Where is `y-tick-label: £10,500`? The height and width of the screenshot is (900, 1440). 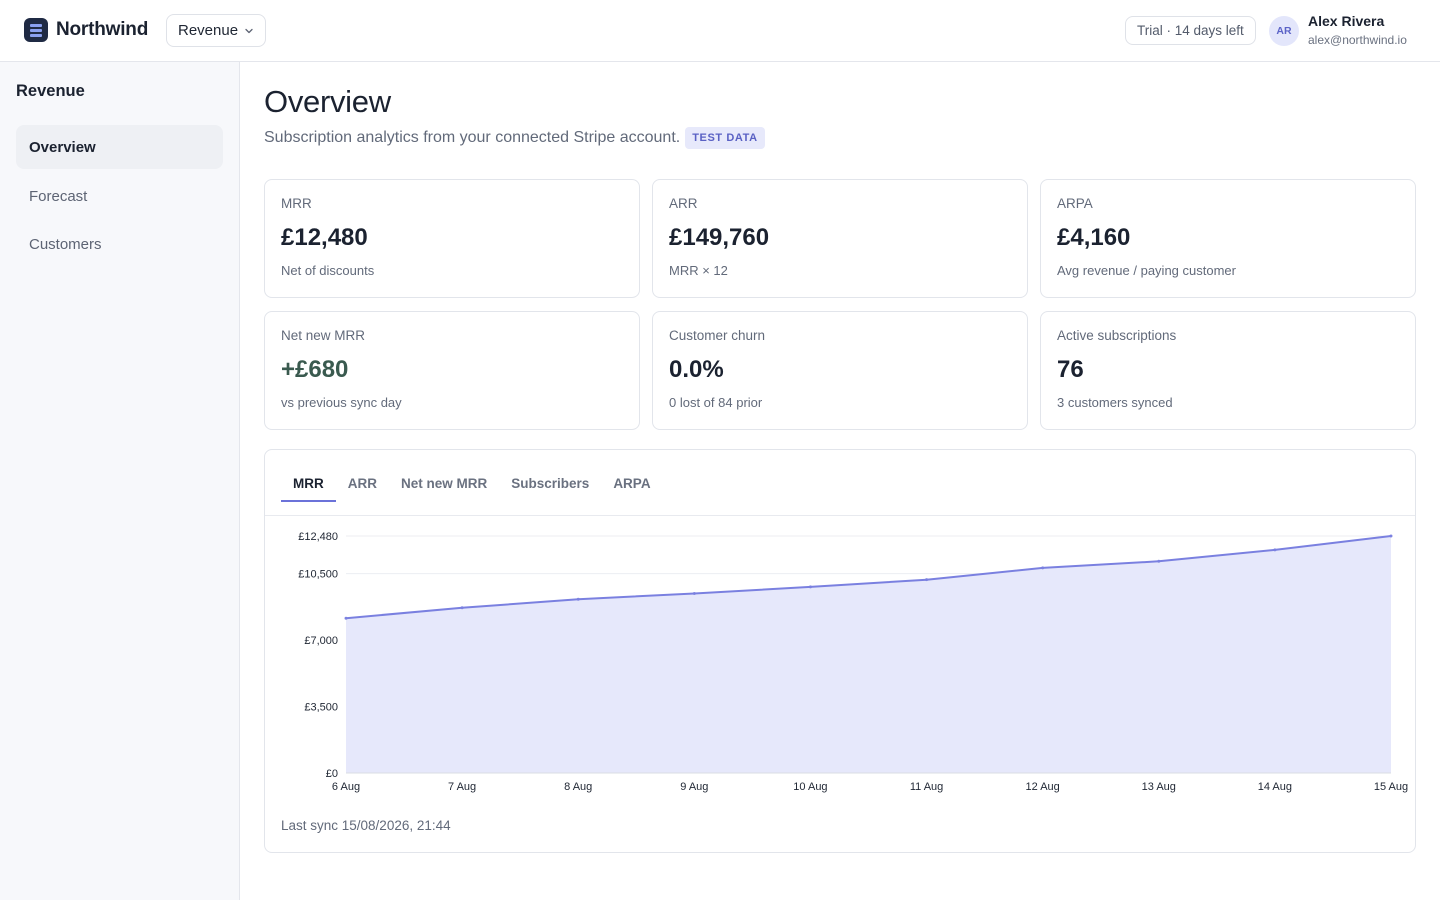
y-tick-label: £10,500 is located at coordinates (318, 575).